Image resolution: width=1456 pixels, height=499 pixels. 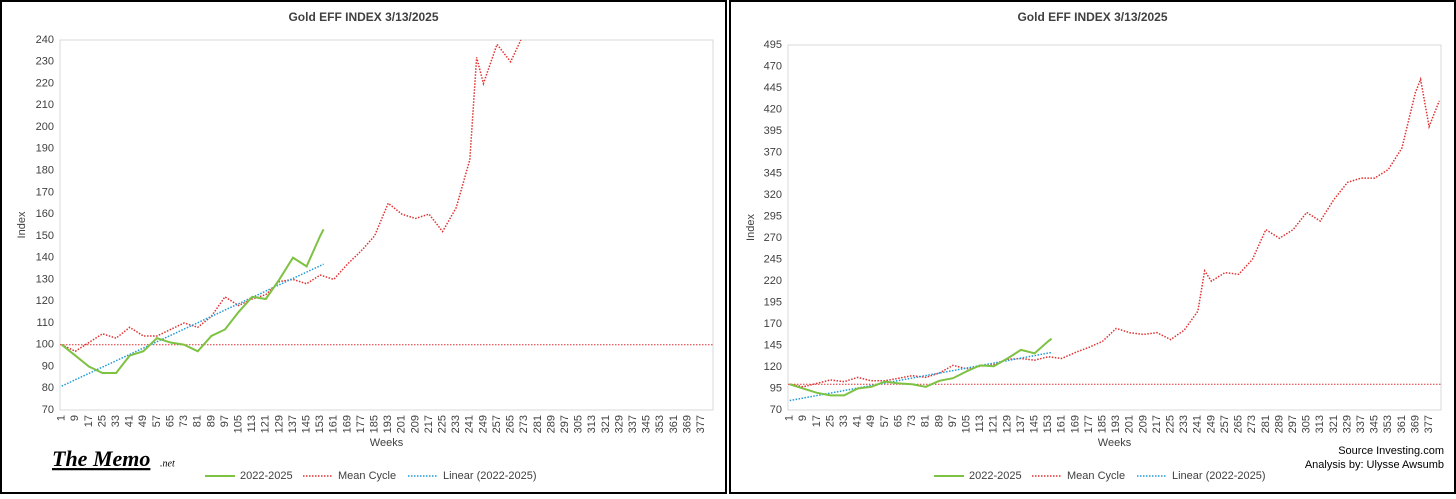 What do you see at coordinates (48, 388) in the screenshot?
I see `y-tick-label: 80` at bounding box center [48, 388].